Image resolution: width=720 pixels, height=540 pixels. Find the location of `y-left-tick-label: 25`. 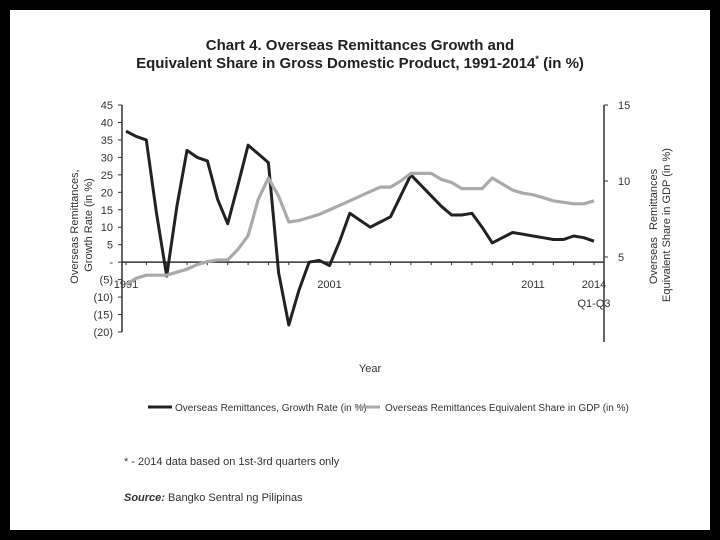

y-left-tick-label: 25 is located at coordinates (107, 176).